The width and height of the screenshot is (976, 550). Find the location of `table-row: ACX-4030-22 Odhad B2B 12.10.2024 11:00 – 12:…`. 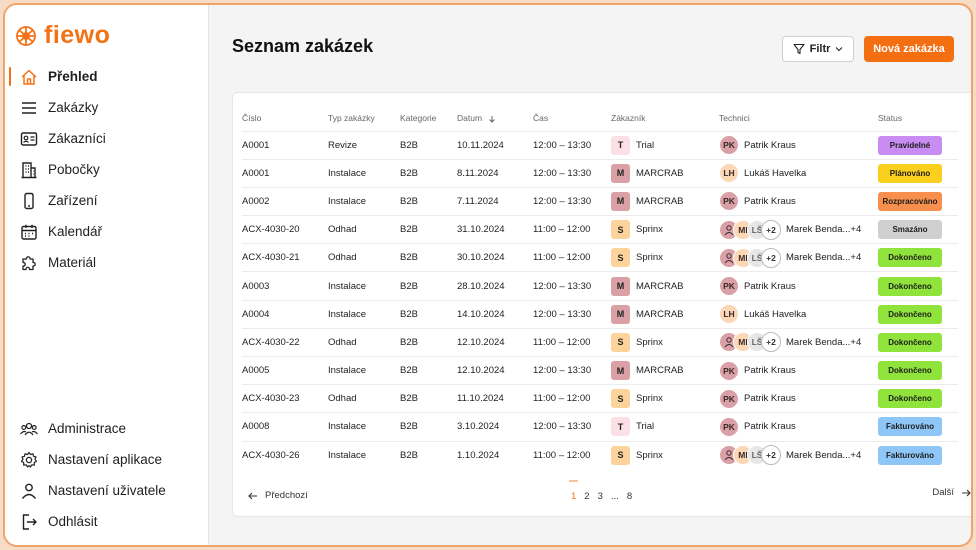

table-row: ACX-4030-22 Odhad B2B 12.10.2024 11:00 – 12:… is located at coordinates (600, 342).